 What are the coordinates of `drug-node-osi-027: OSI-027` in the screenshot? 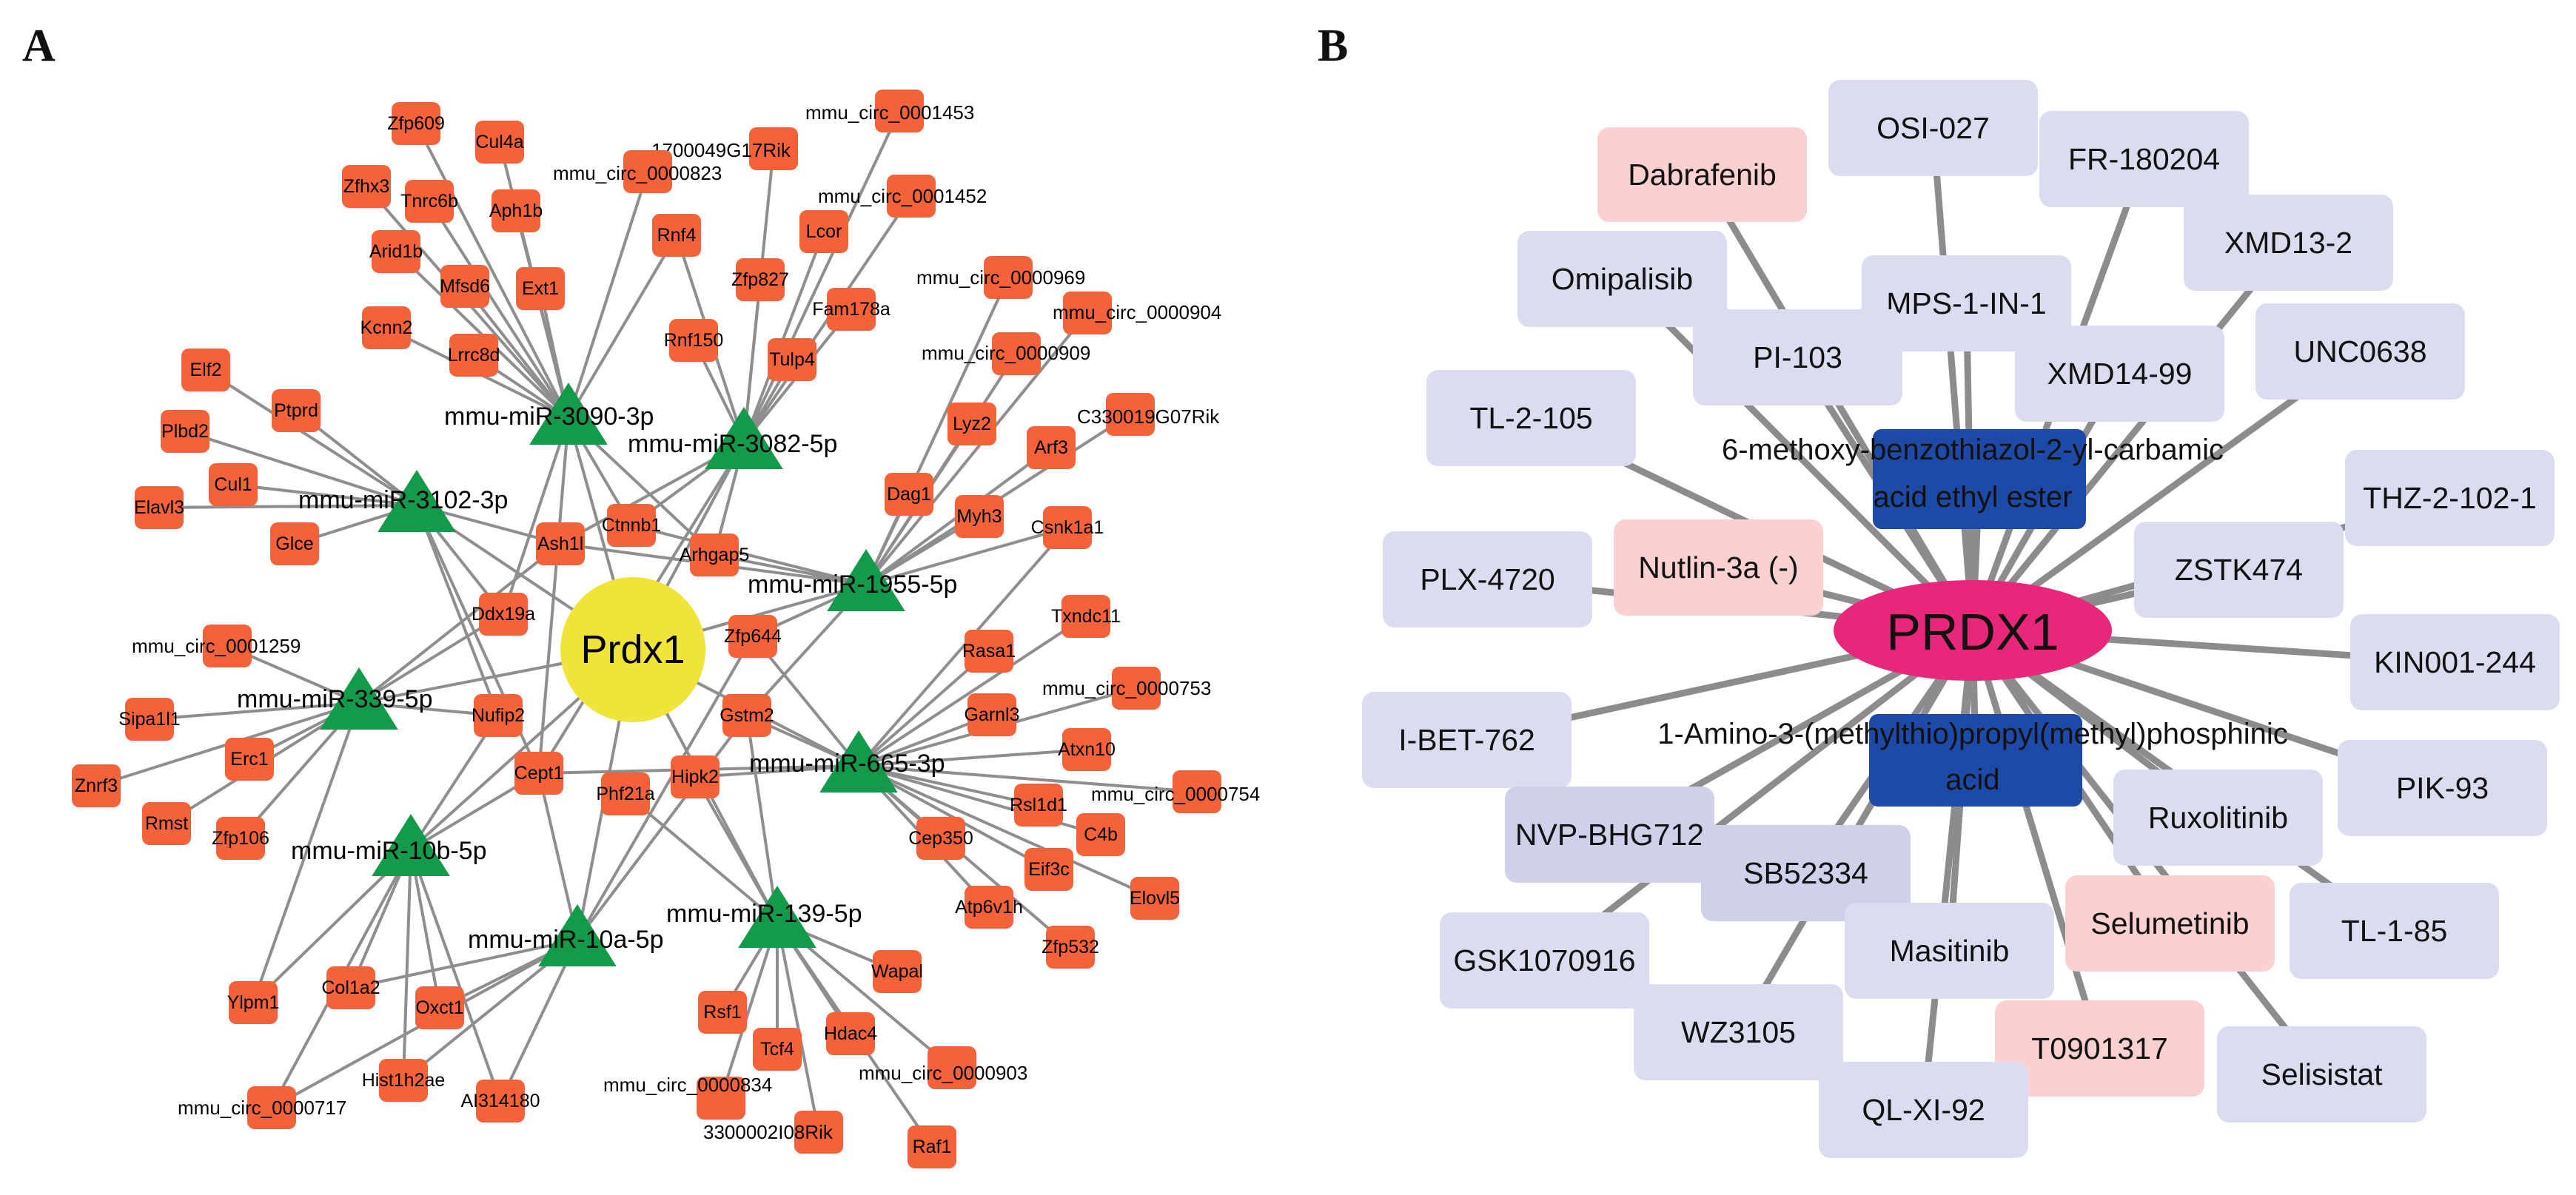 It's located at (1933, 128).